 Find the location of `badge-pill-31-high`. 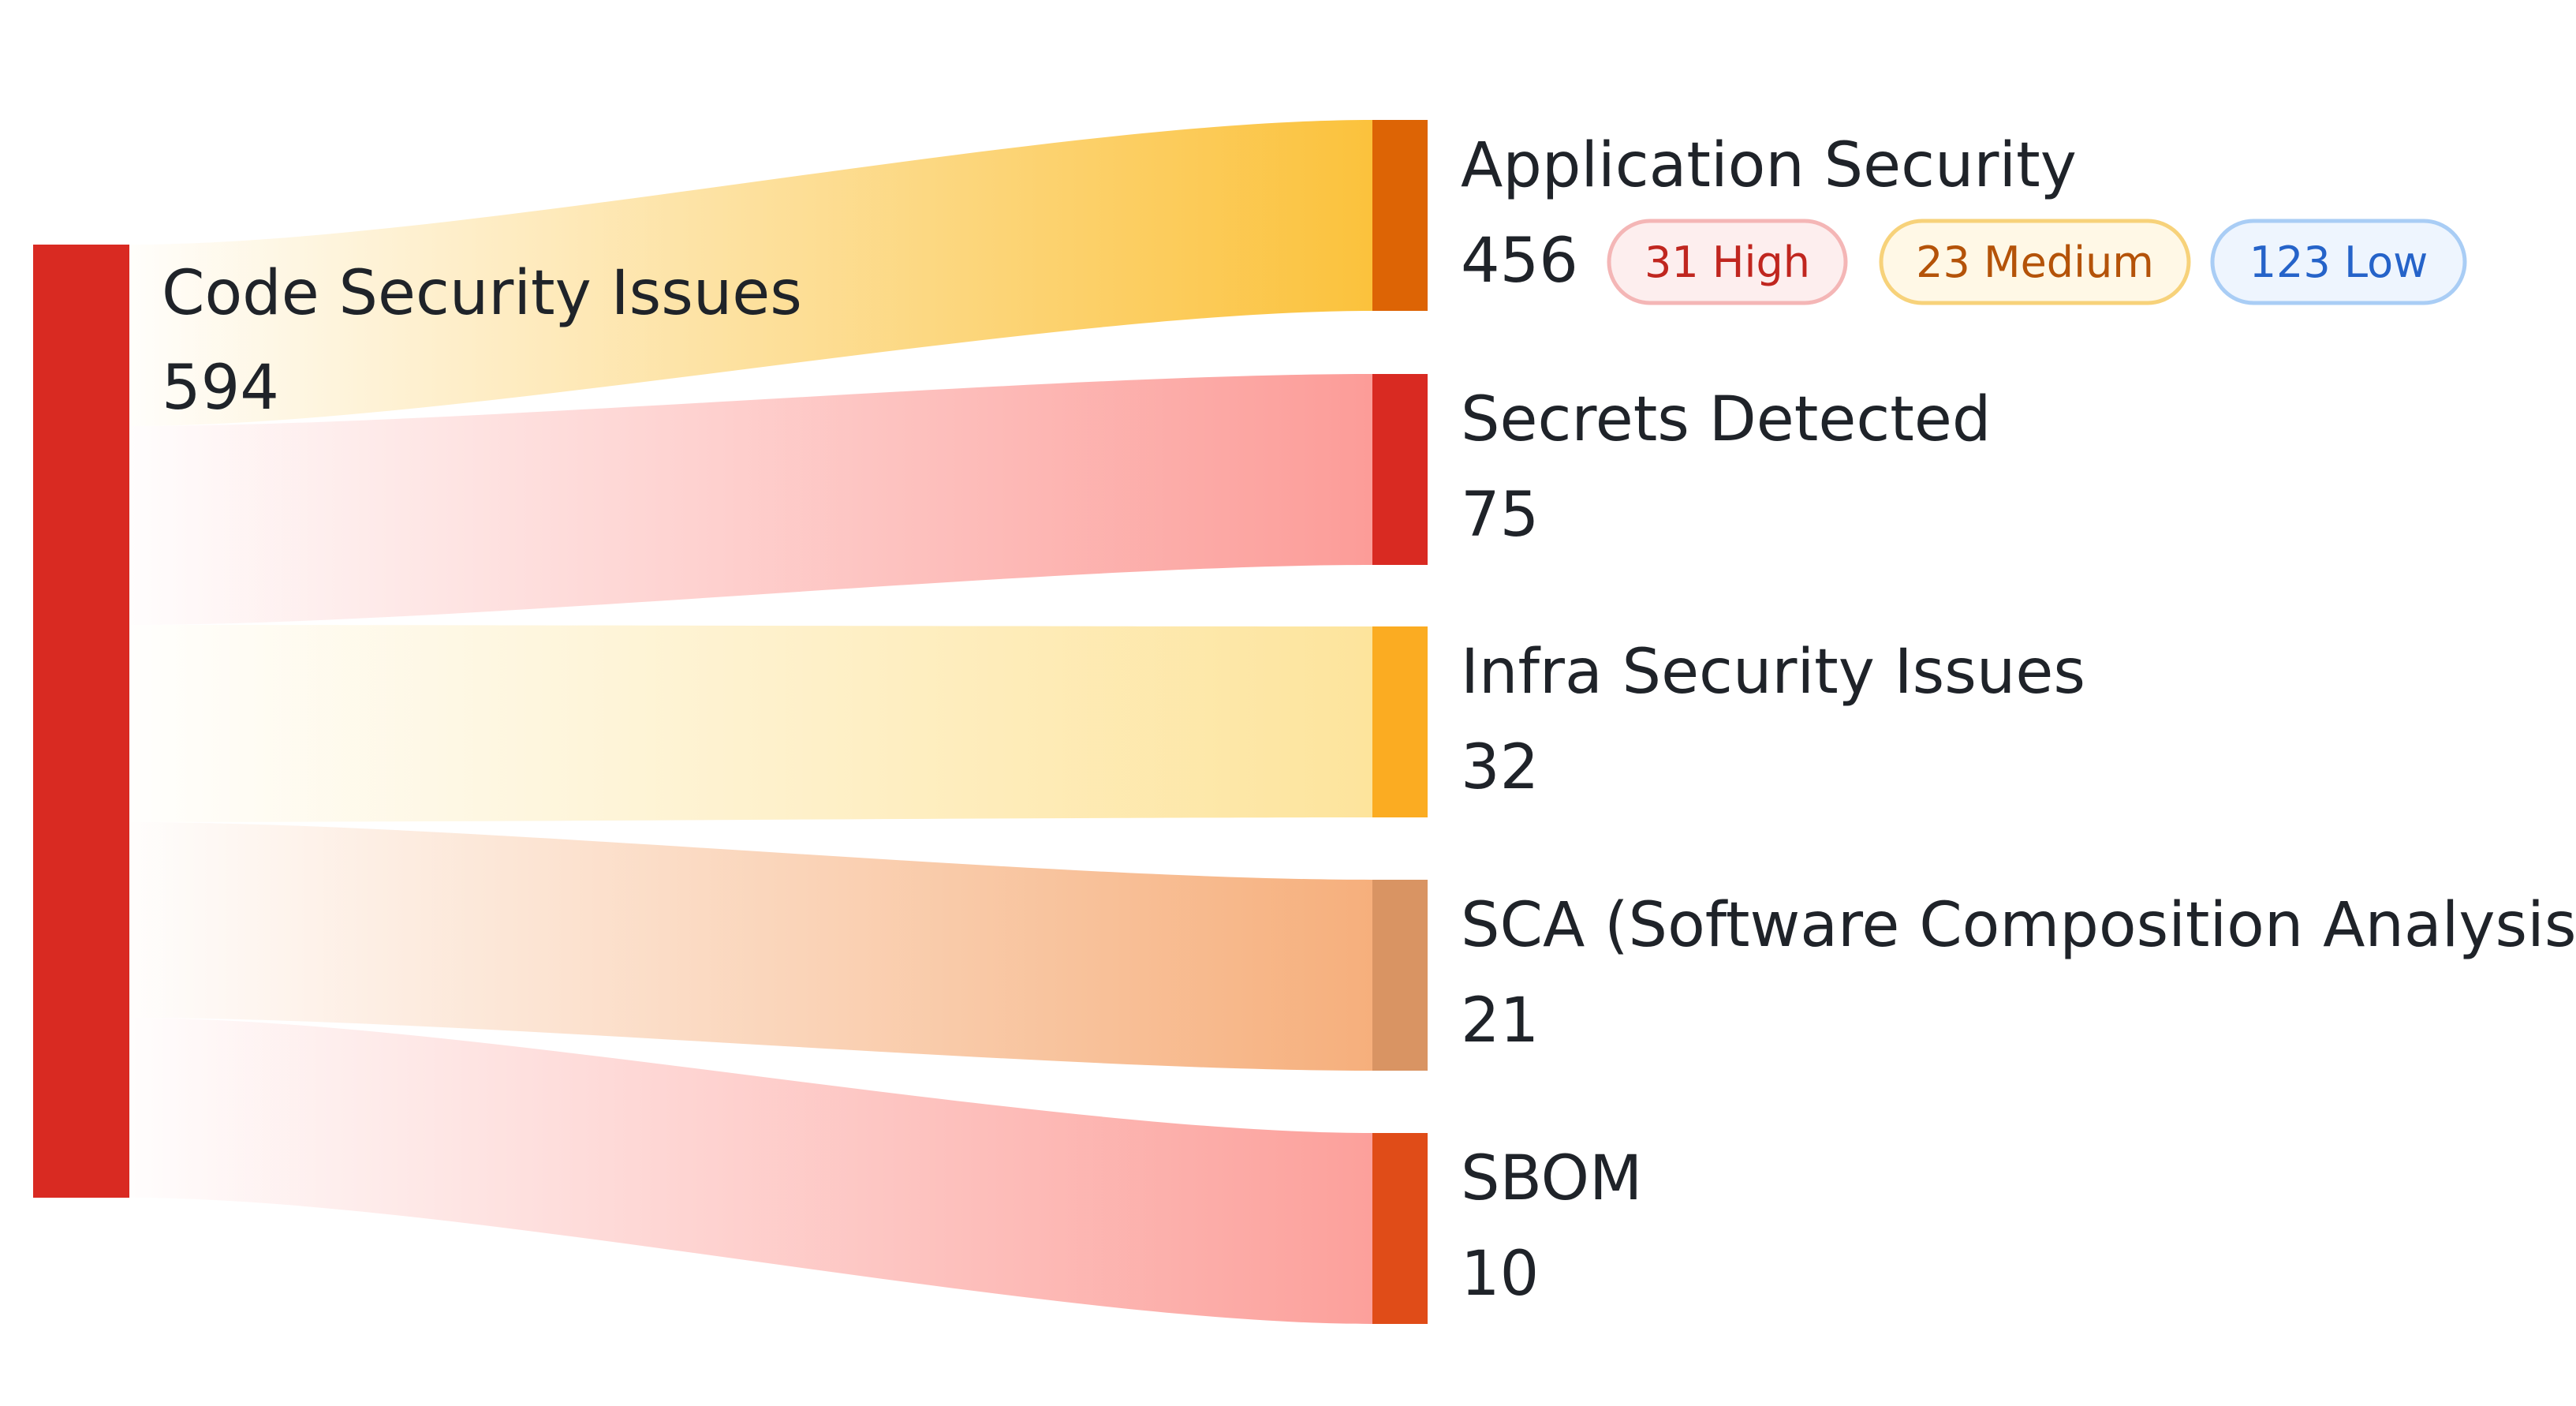

badge-pill-31-high is located at coordinates (1727, 262).